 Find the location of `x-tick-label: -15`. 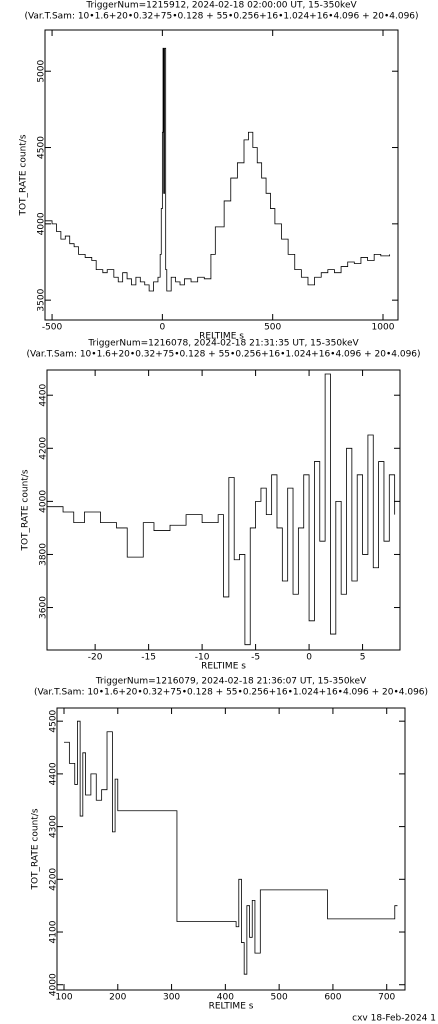

x-tick-label: -15 is located at coordinates (148, 658).